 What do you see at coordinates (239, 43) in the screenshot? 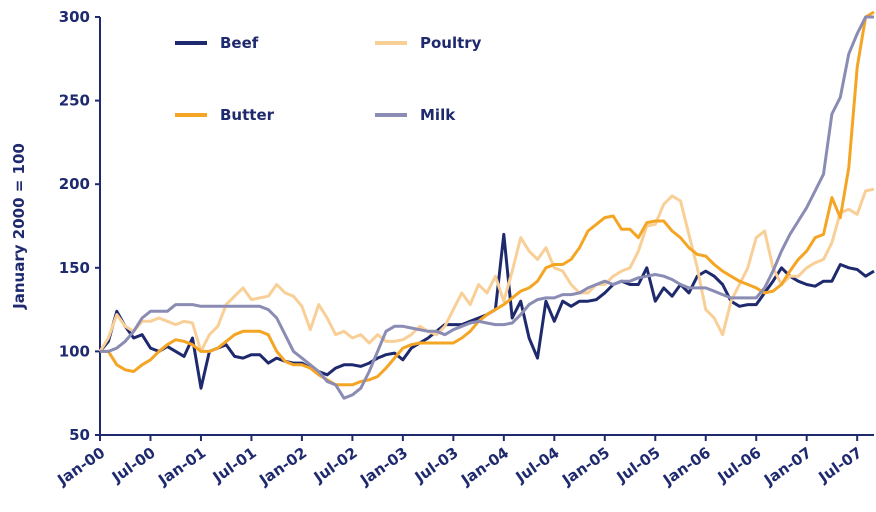
I see `legend-label: Beef` at bounding box center [239, 43].